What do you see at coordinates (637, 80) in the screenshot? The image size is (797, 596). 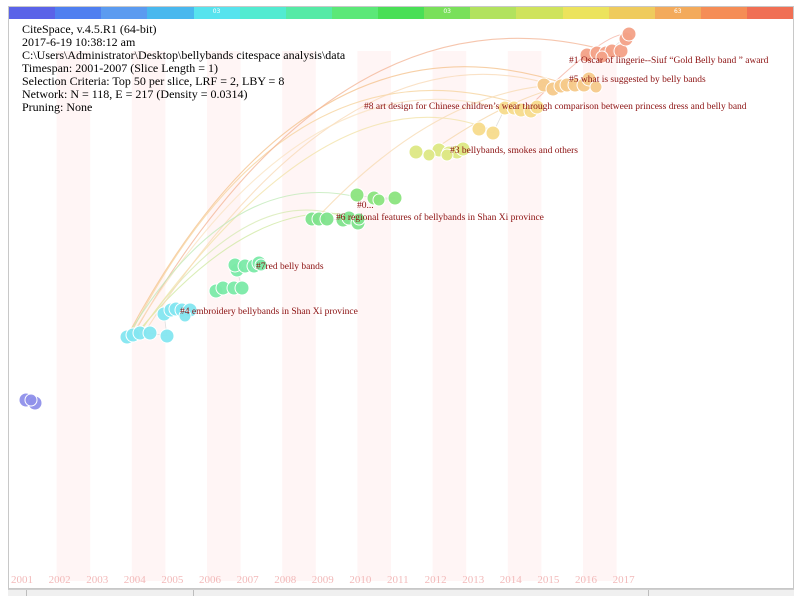 I see `cluster-label-5: #5 what is suggested by belly bands` at bounding box center [637, 80].